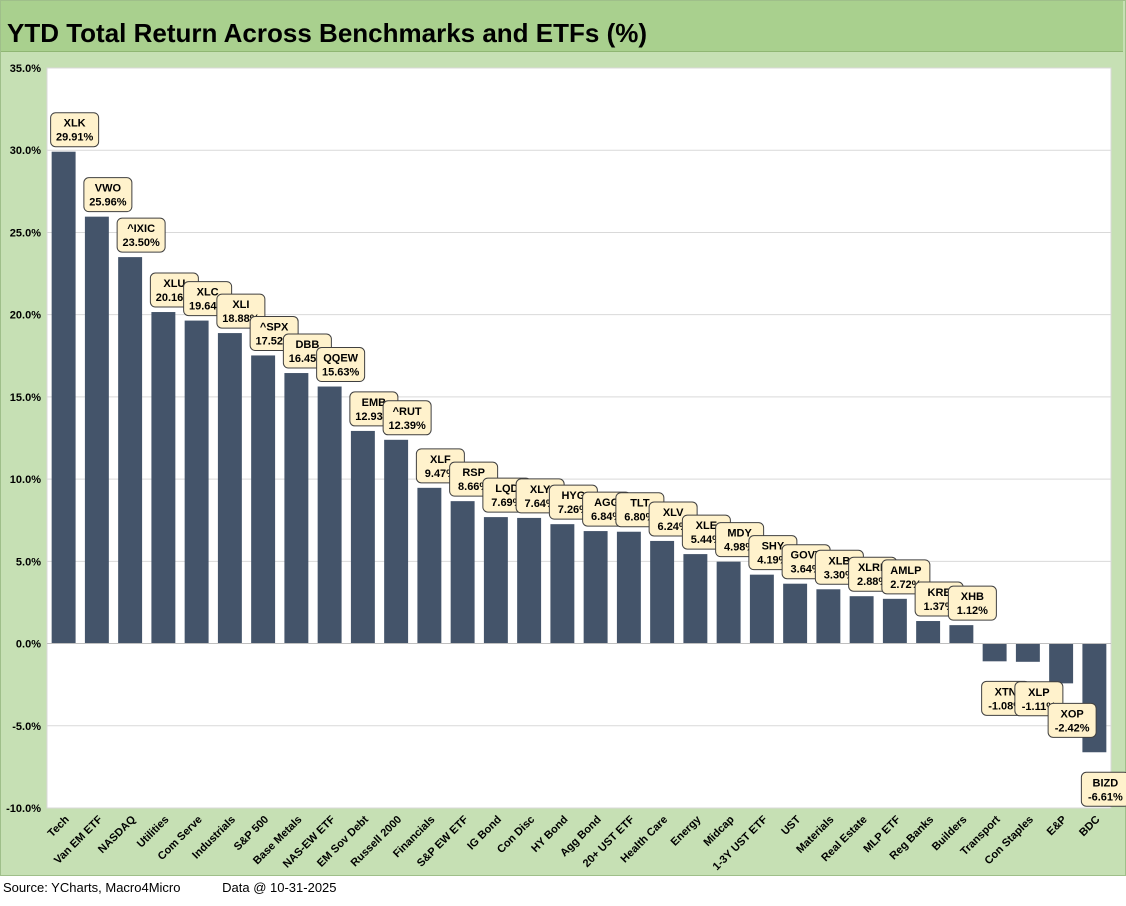  What do you see at coordinates (75, 124) in the screenshot?
I see `ticker-label: XLK` at bounding box center [75, 124].